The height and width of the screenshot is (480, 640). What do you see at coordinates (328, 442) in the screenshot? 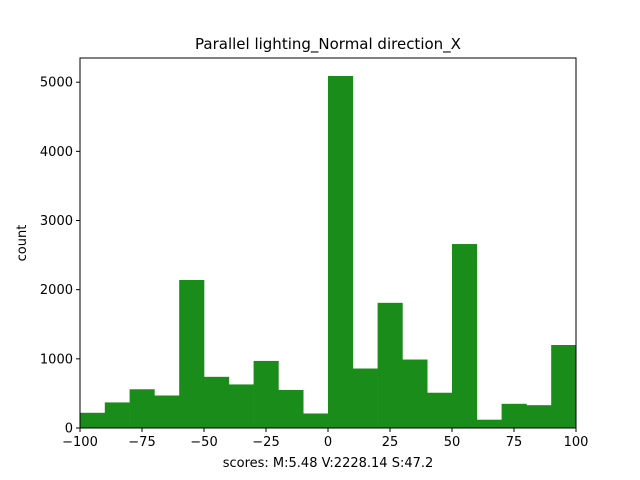
I see `x-tick-label: 0` at bounding box center [328, 442].